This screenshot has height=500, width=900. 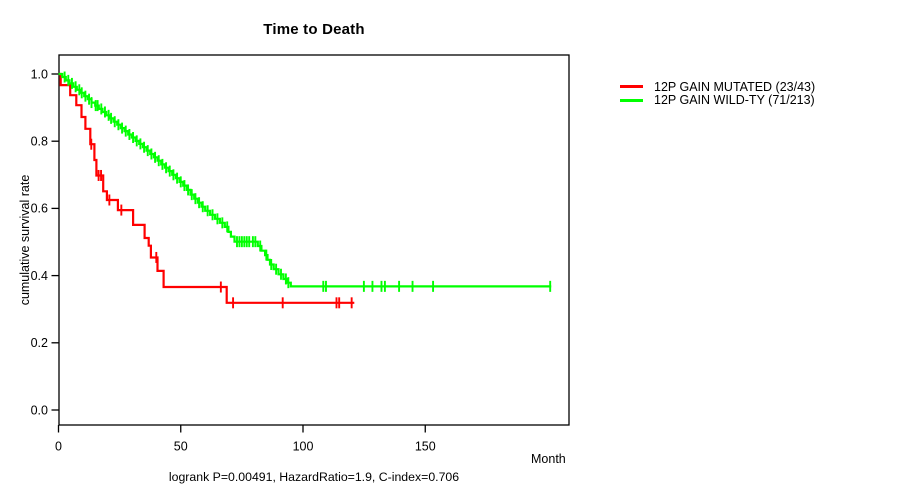 I want to click on x-tick-label: 150, so click(x=425, y=447).